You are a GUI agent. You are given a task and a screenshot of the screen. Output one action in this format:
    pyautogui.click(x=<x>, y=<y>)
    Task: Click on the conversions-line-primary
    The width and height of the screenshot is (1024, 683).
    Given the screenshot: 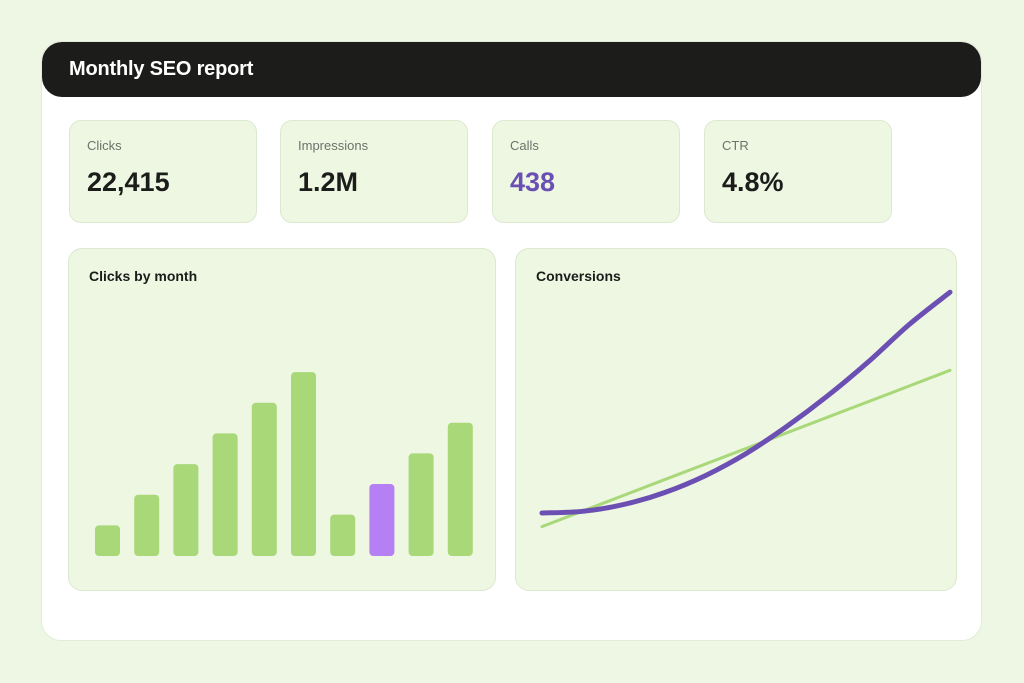 What is the action you would take?
    pyautogui.click(x=746, y=402)
    